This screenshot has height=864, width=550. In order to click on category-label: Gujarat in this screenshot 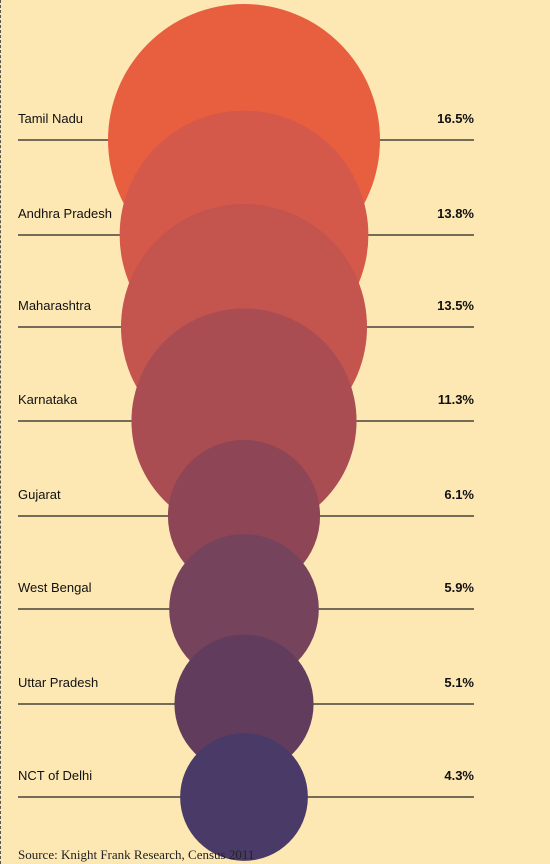, I will do `click(39, 494)`.